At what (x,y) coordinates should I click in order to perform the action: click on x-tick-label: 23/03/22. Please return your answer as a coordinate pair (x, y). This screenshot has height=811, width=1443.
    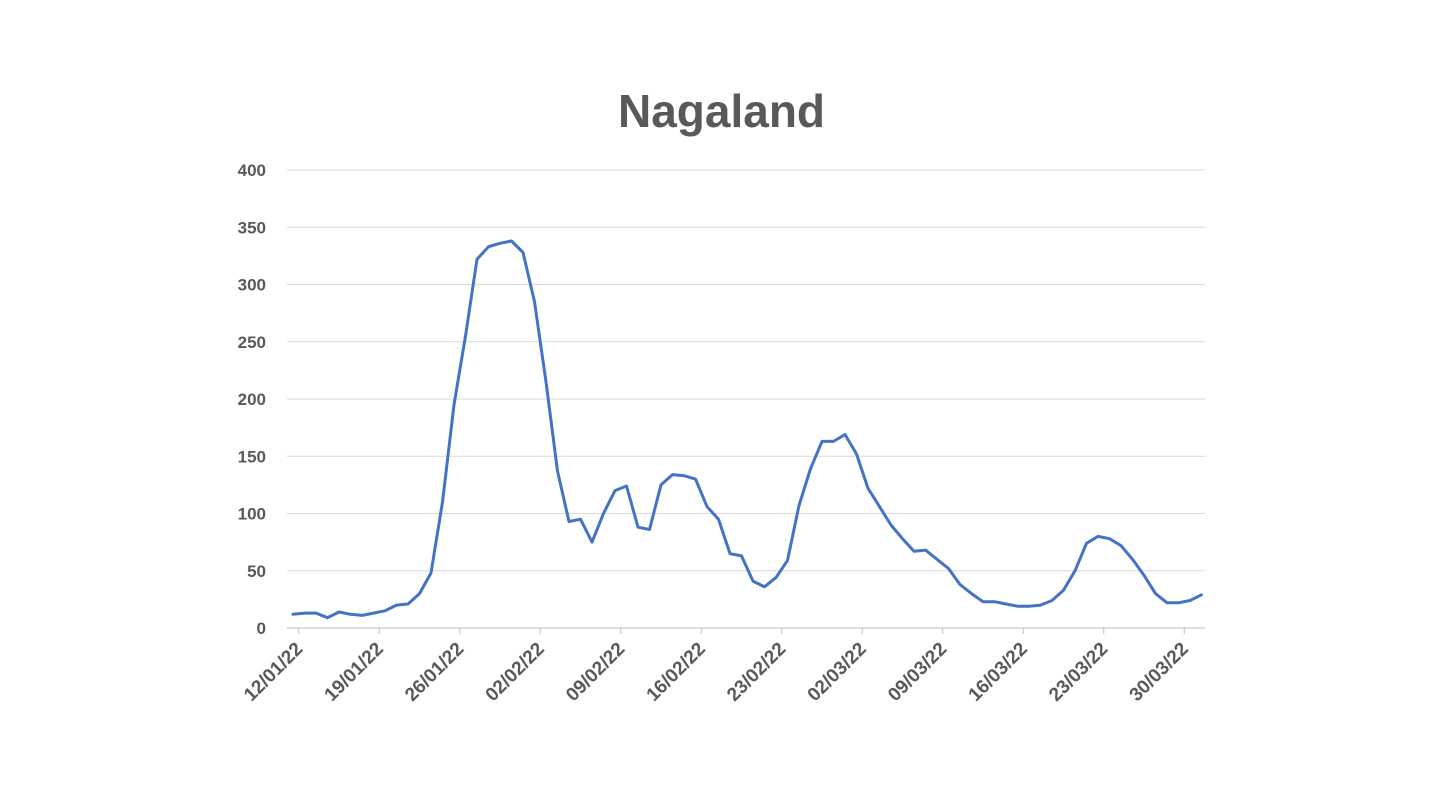
    Looking at the image, I should click on (1078, 672).